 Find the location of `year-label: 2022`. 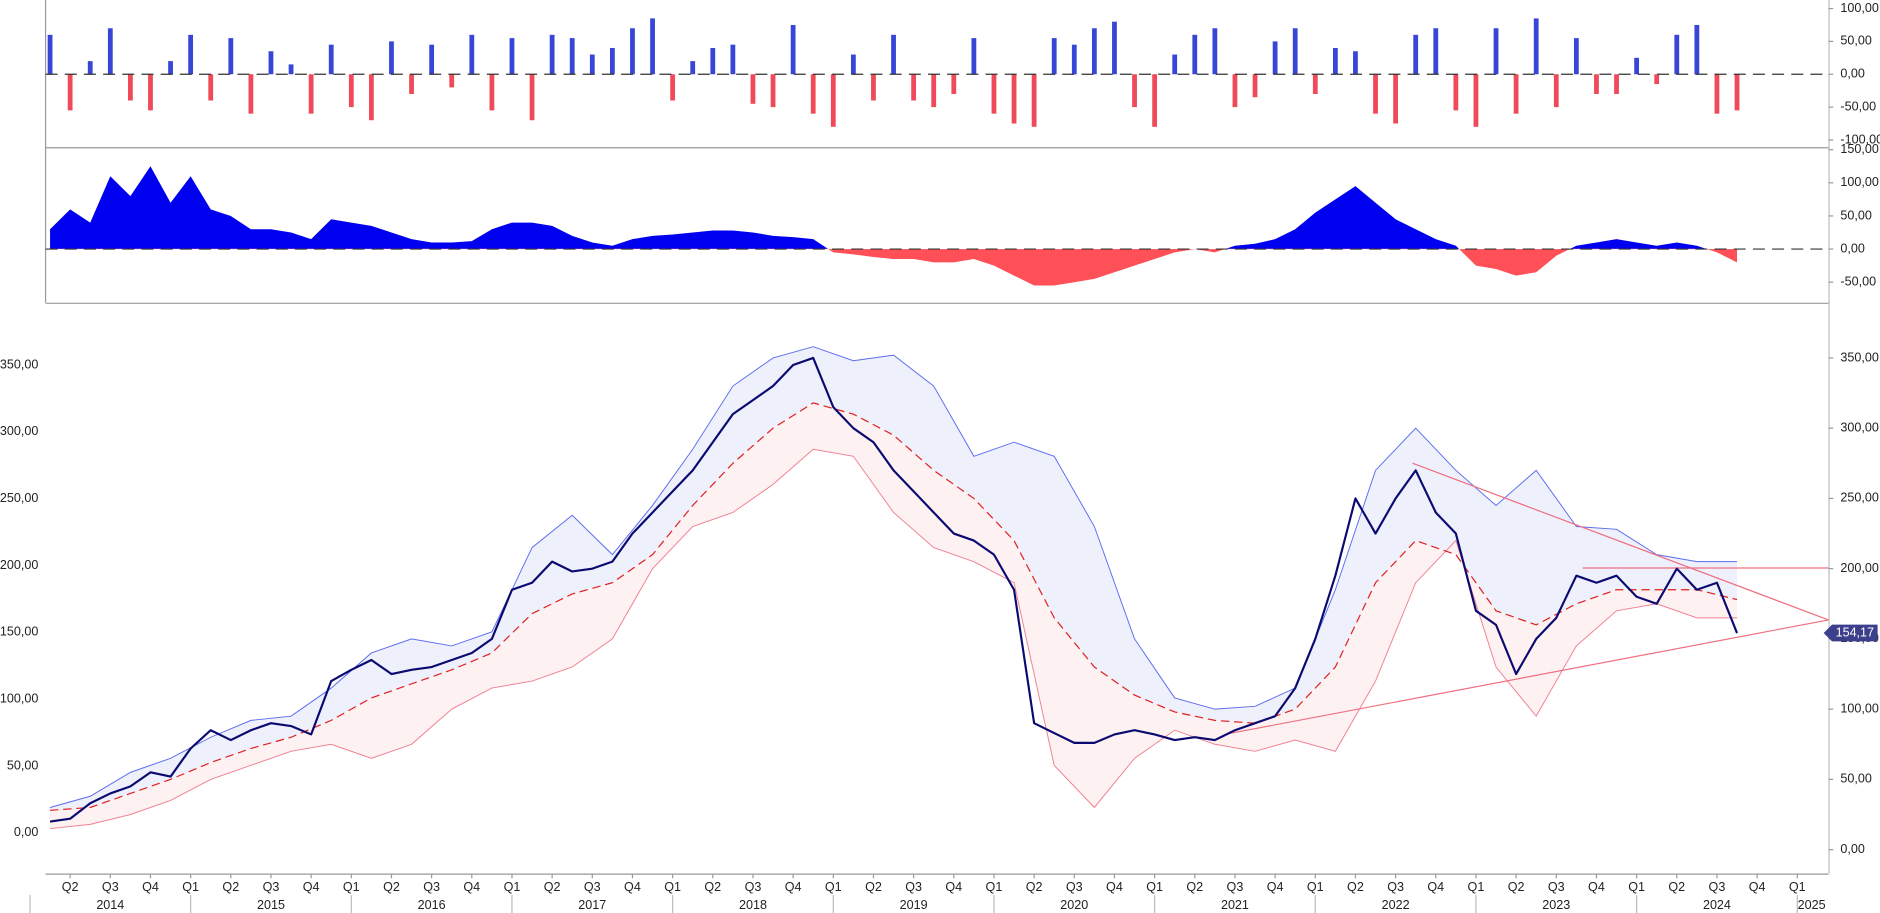

year-label: 2022 is located at coordinates (1396, 905).